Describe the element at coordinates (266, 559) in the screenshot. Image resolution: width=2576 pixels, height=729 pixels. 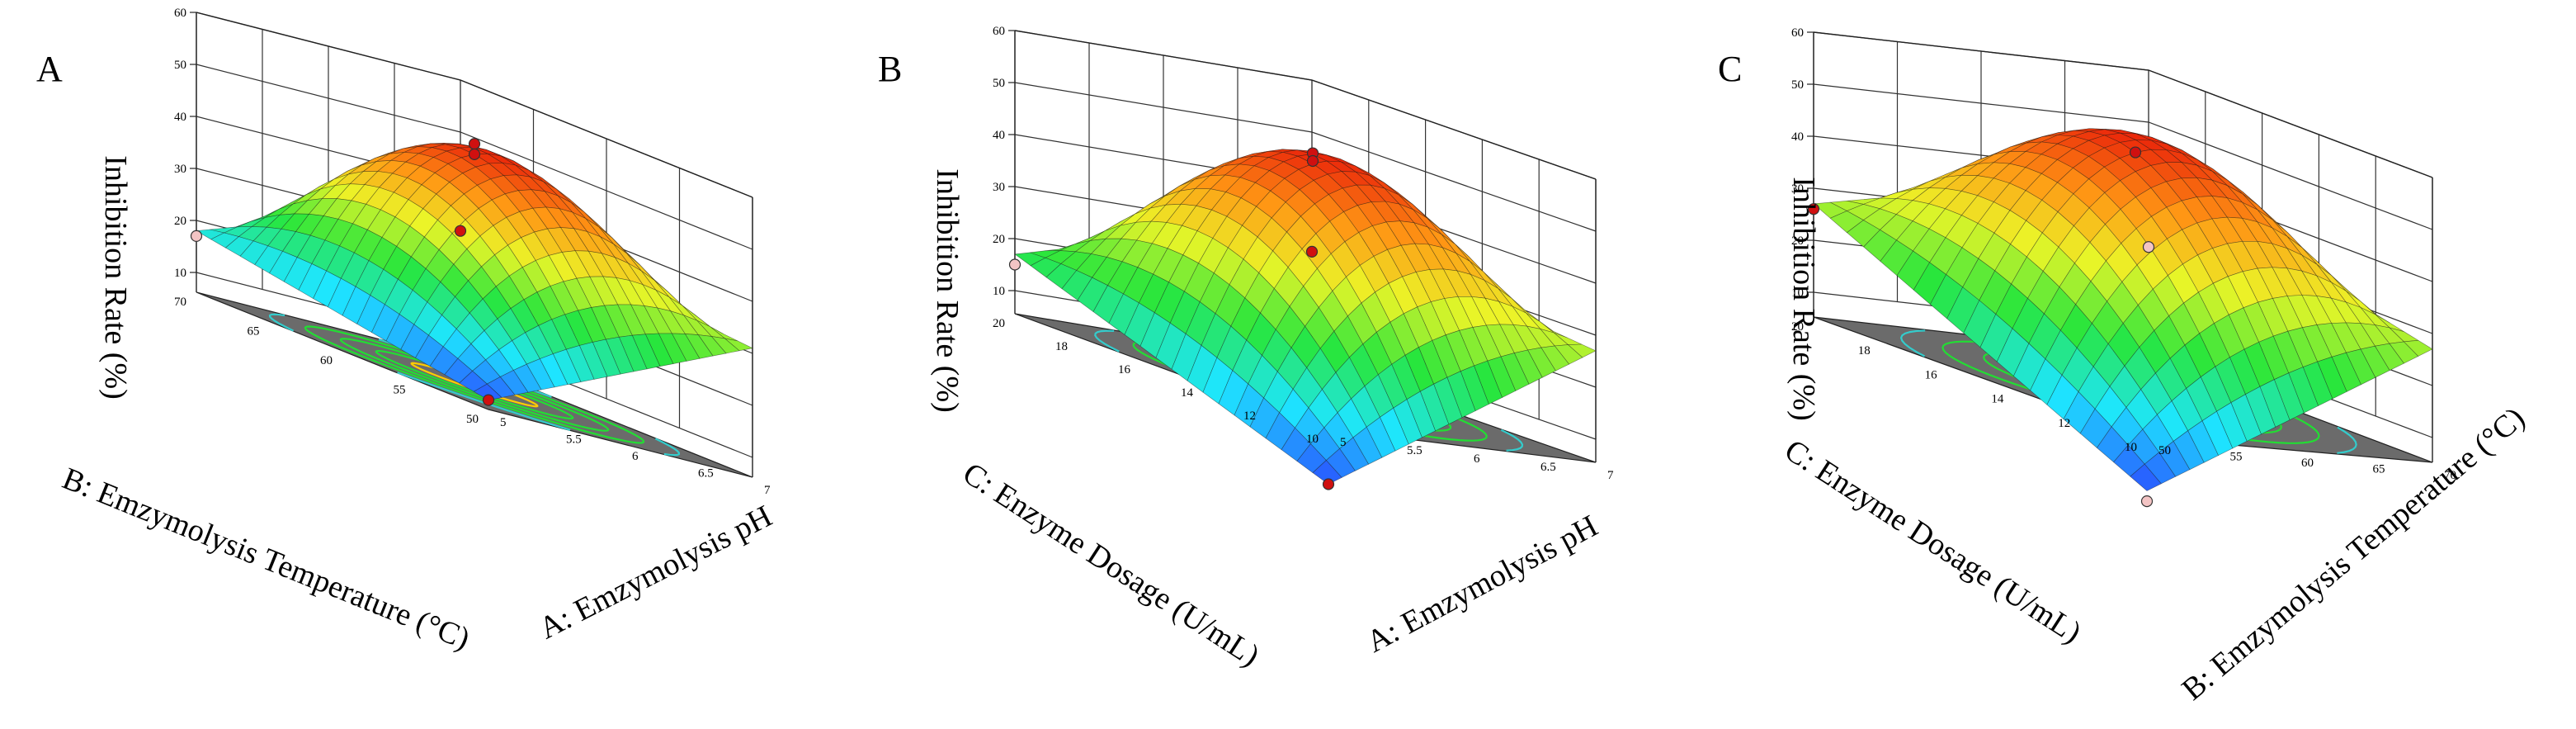
I see `y-axis-title: B: Emzymolysis Temperature (°C)` at that location.